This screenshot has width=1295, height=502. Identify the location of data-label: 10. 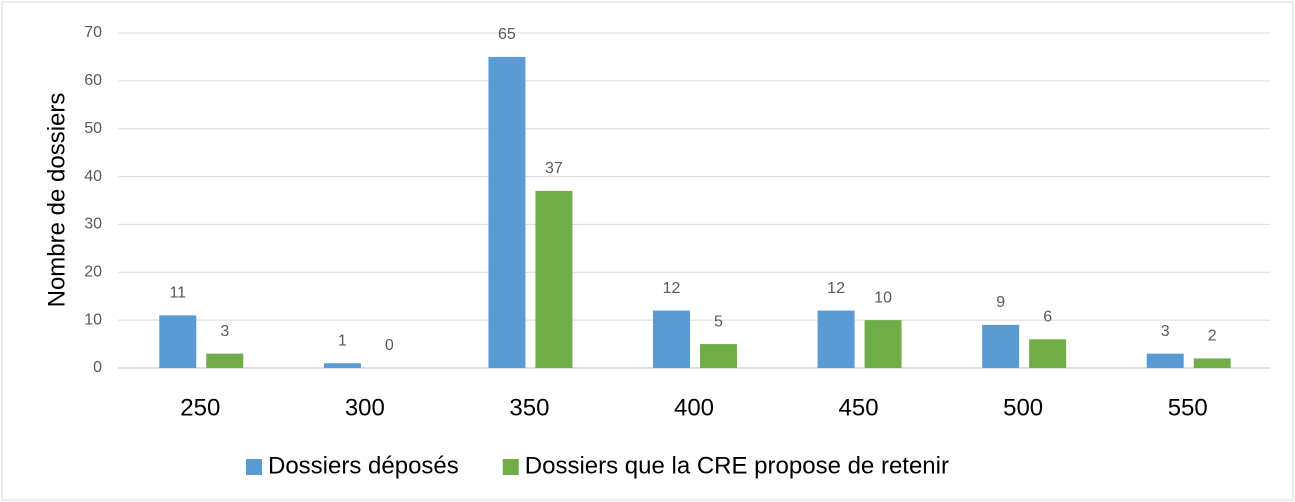
(883, 297).